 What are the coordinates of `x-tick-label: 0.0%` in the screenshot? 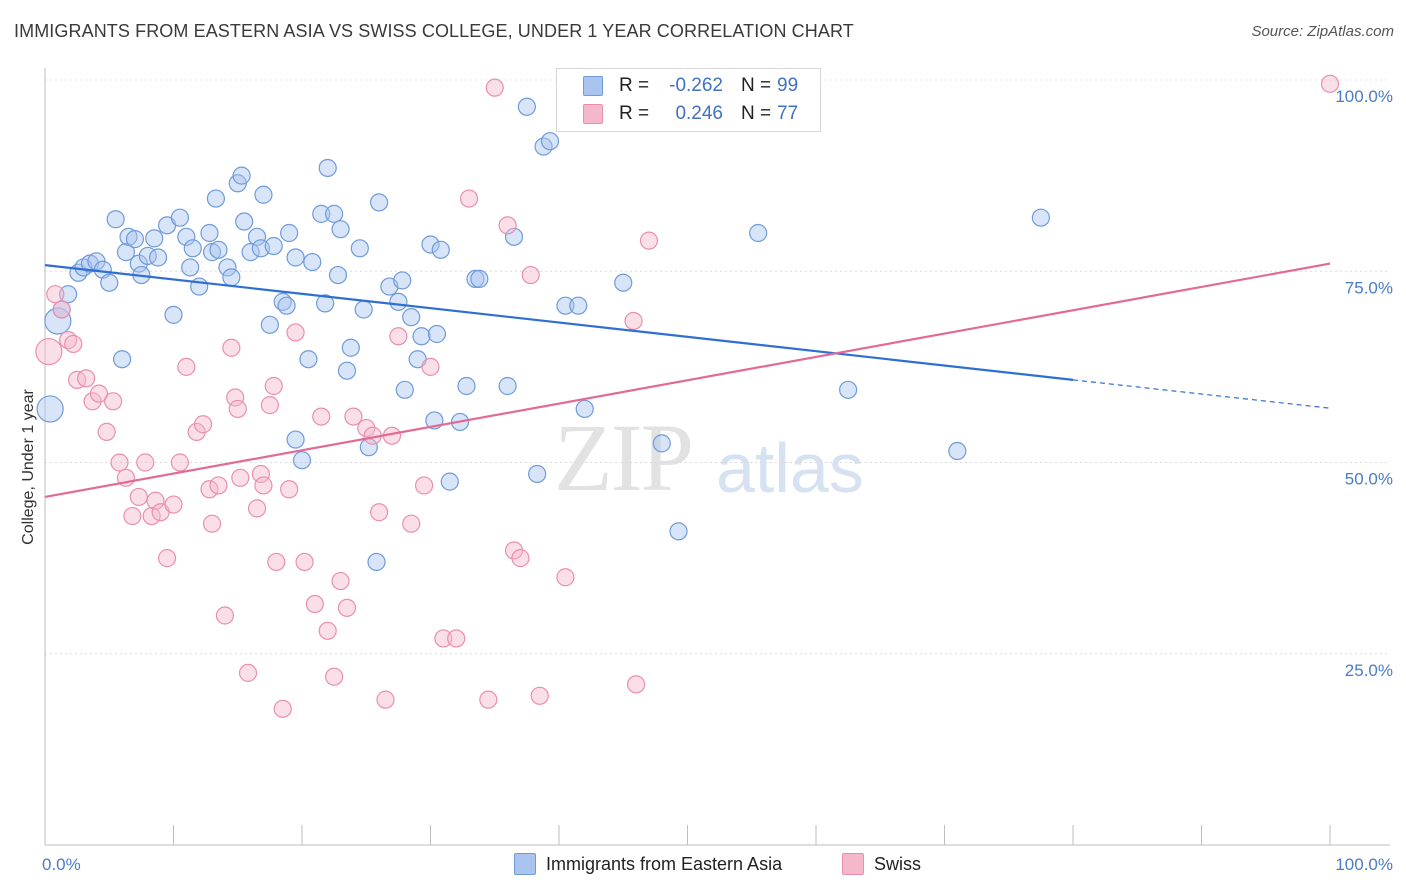 It's located at (61, 864).